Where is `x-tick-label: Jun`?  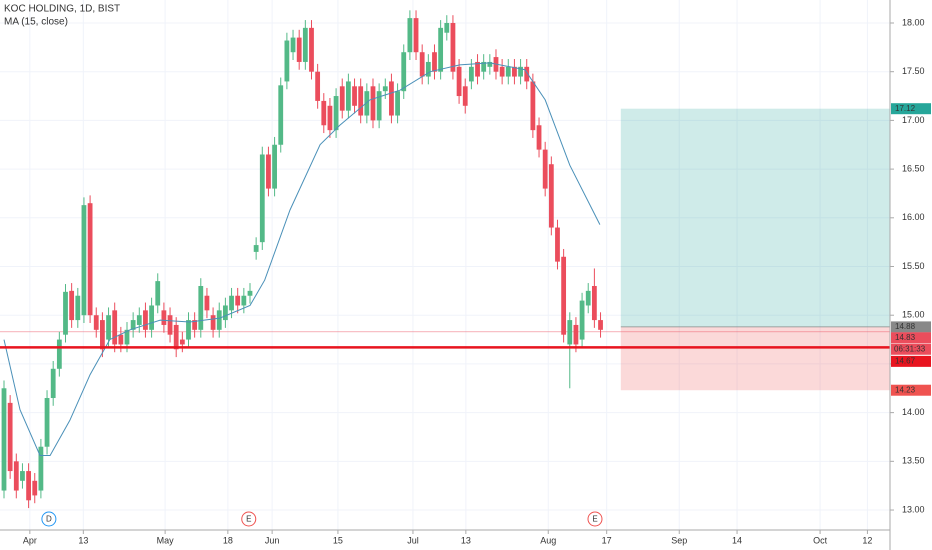
x-tick-label: Jun is located at coordinates (272, 540).